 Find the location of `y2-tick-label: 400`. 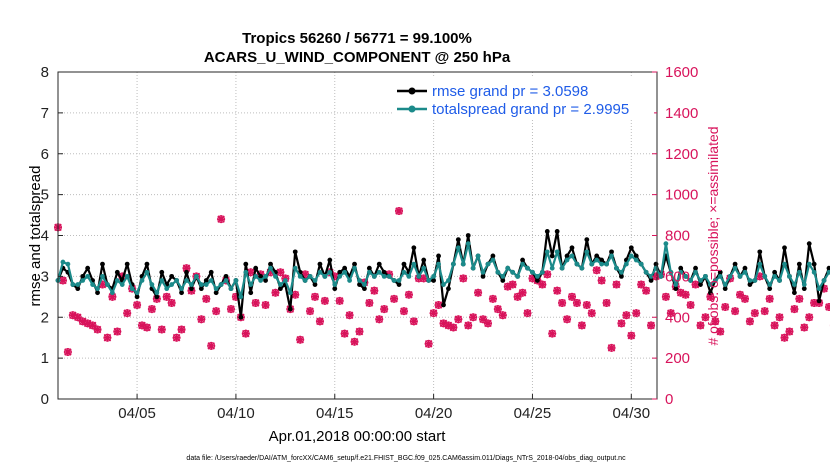

y2-tick-label: 400 is located at coordinates (677, 317).